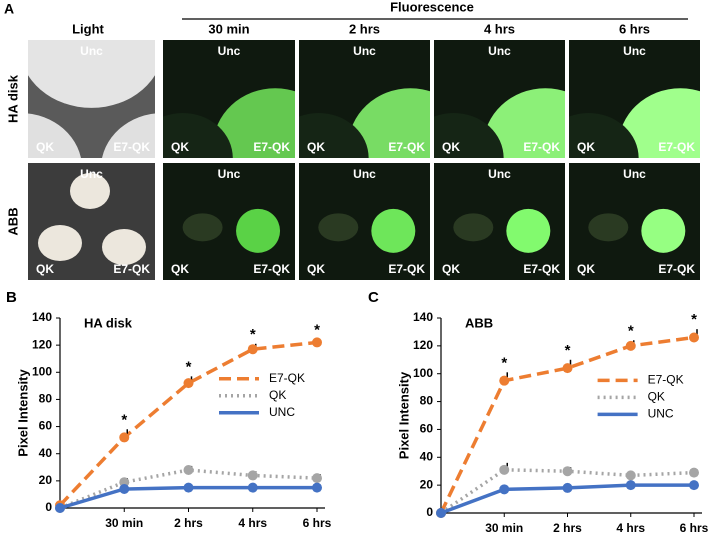  Describe the element at coordinates (432, 7) in the screenshot. I see `column-header: Fluorescence` at that location.